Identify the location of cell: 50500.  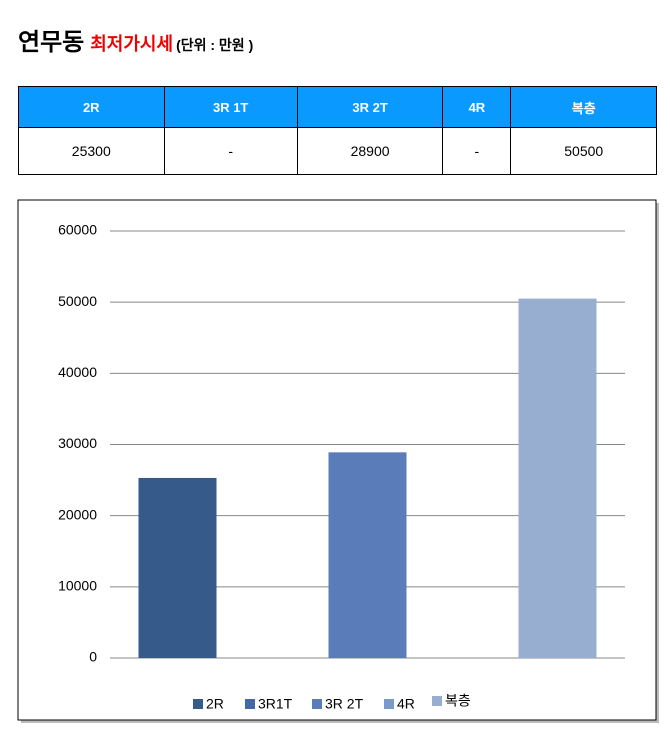
(583, 151).